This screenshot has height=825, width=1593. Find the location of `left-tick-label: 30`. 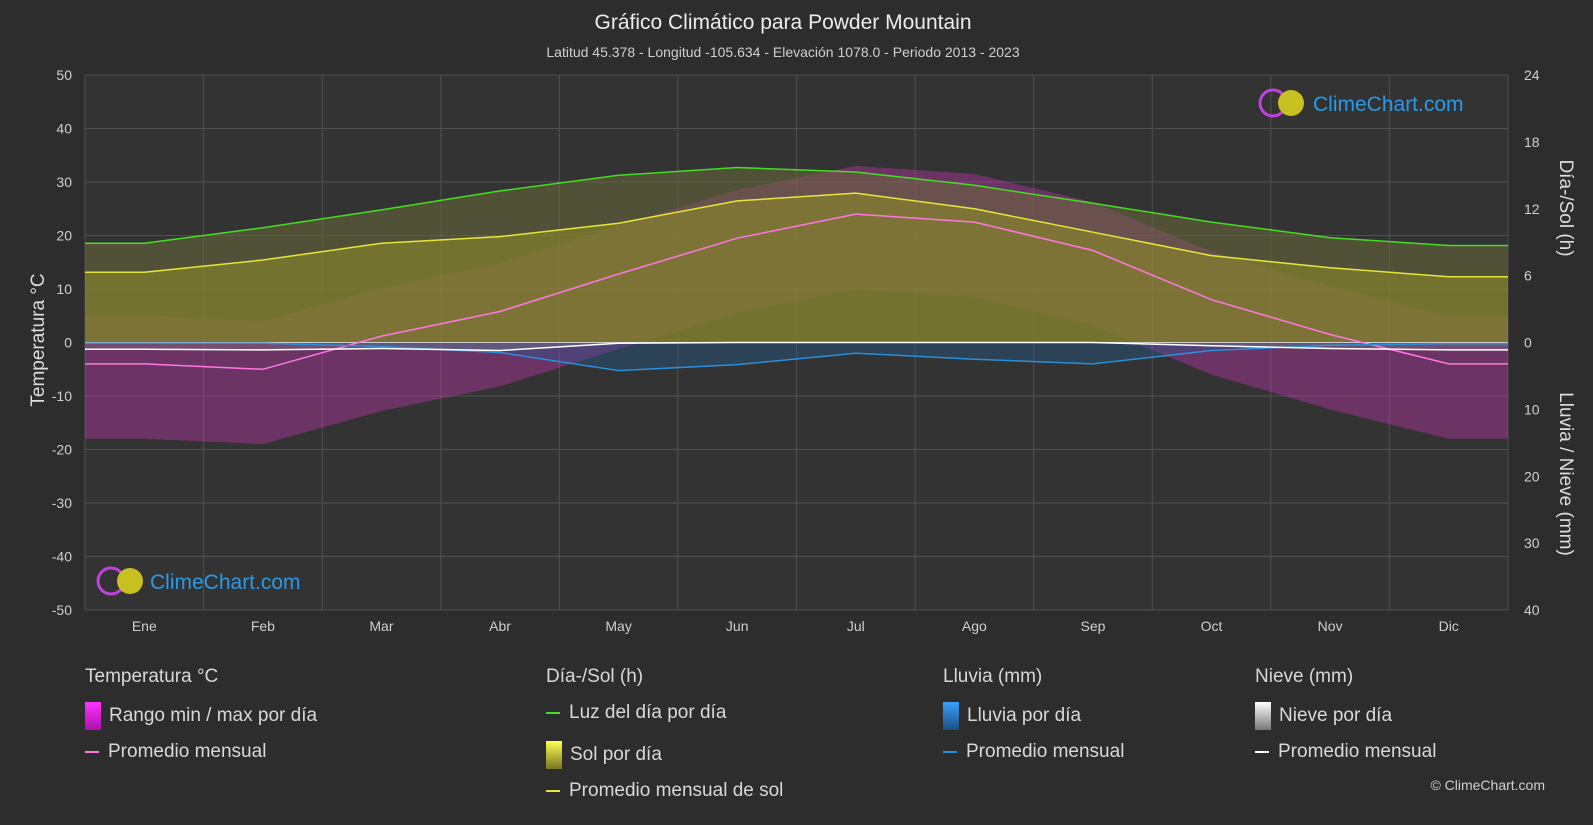

left-tick-label: 30 is located at coordinates (64, 182).